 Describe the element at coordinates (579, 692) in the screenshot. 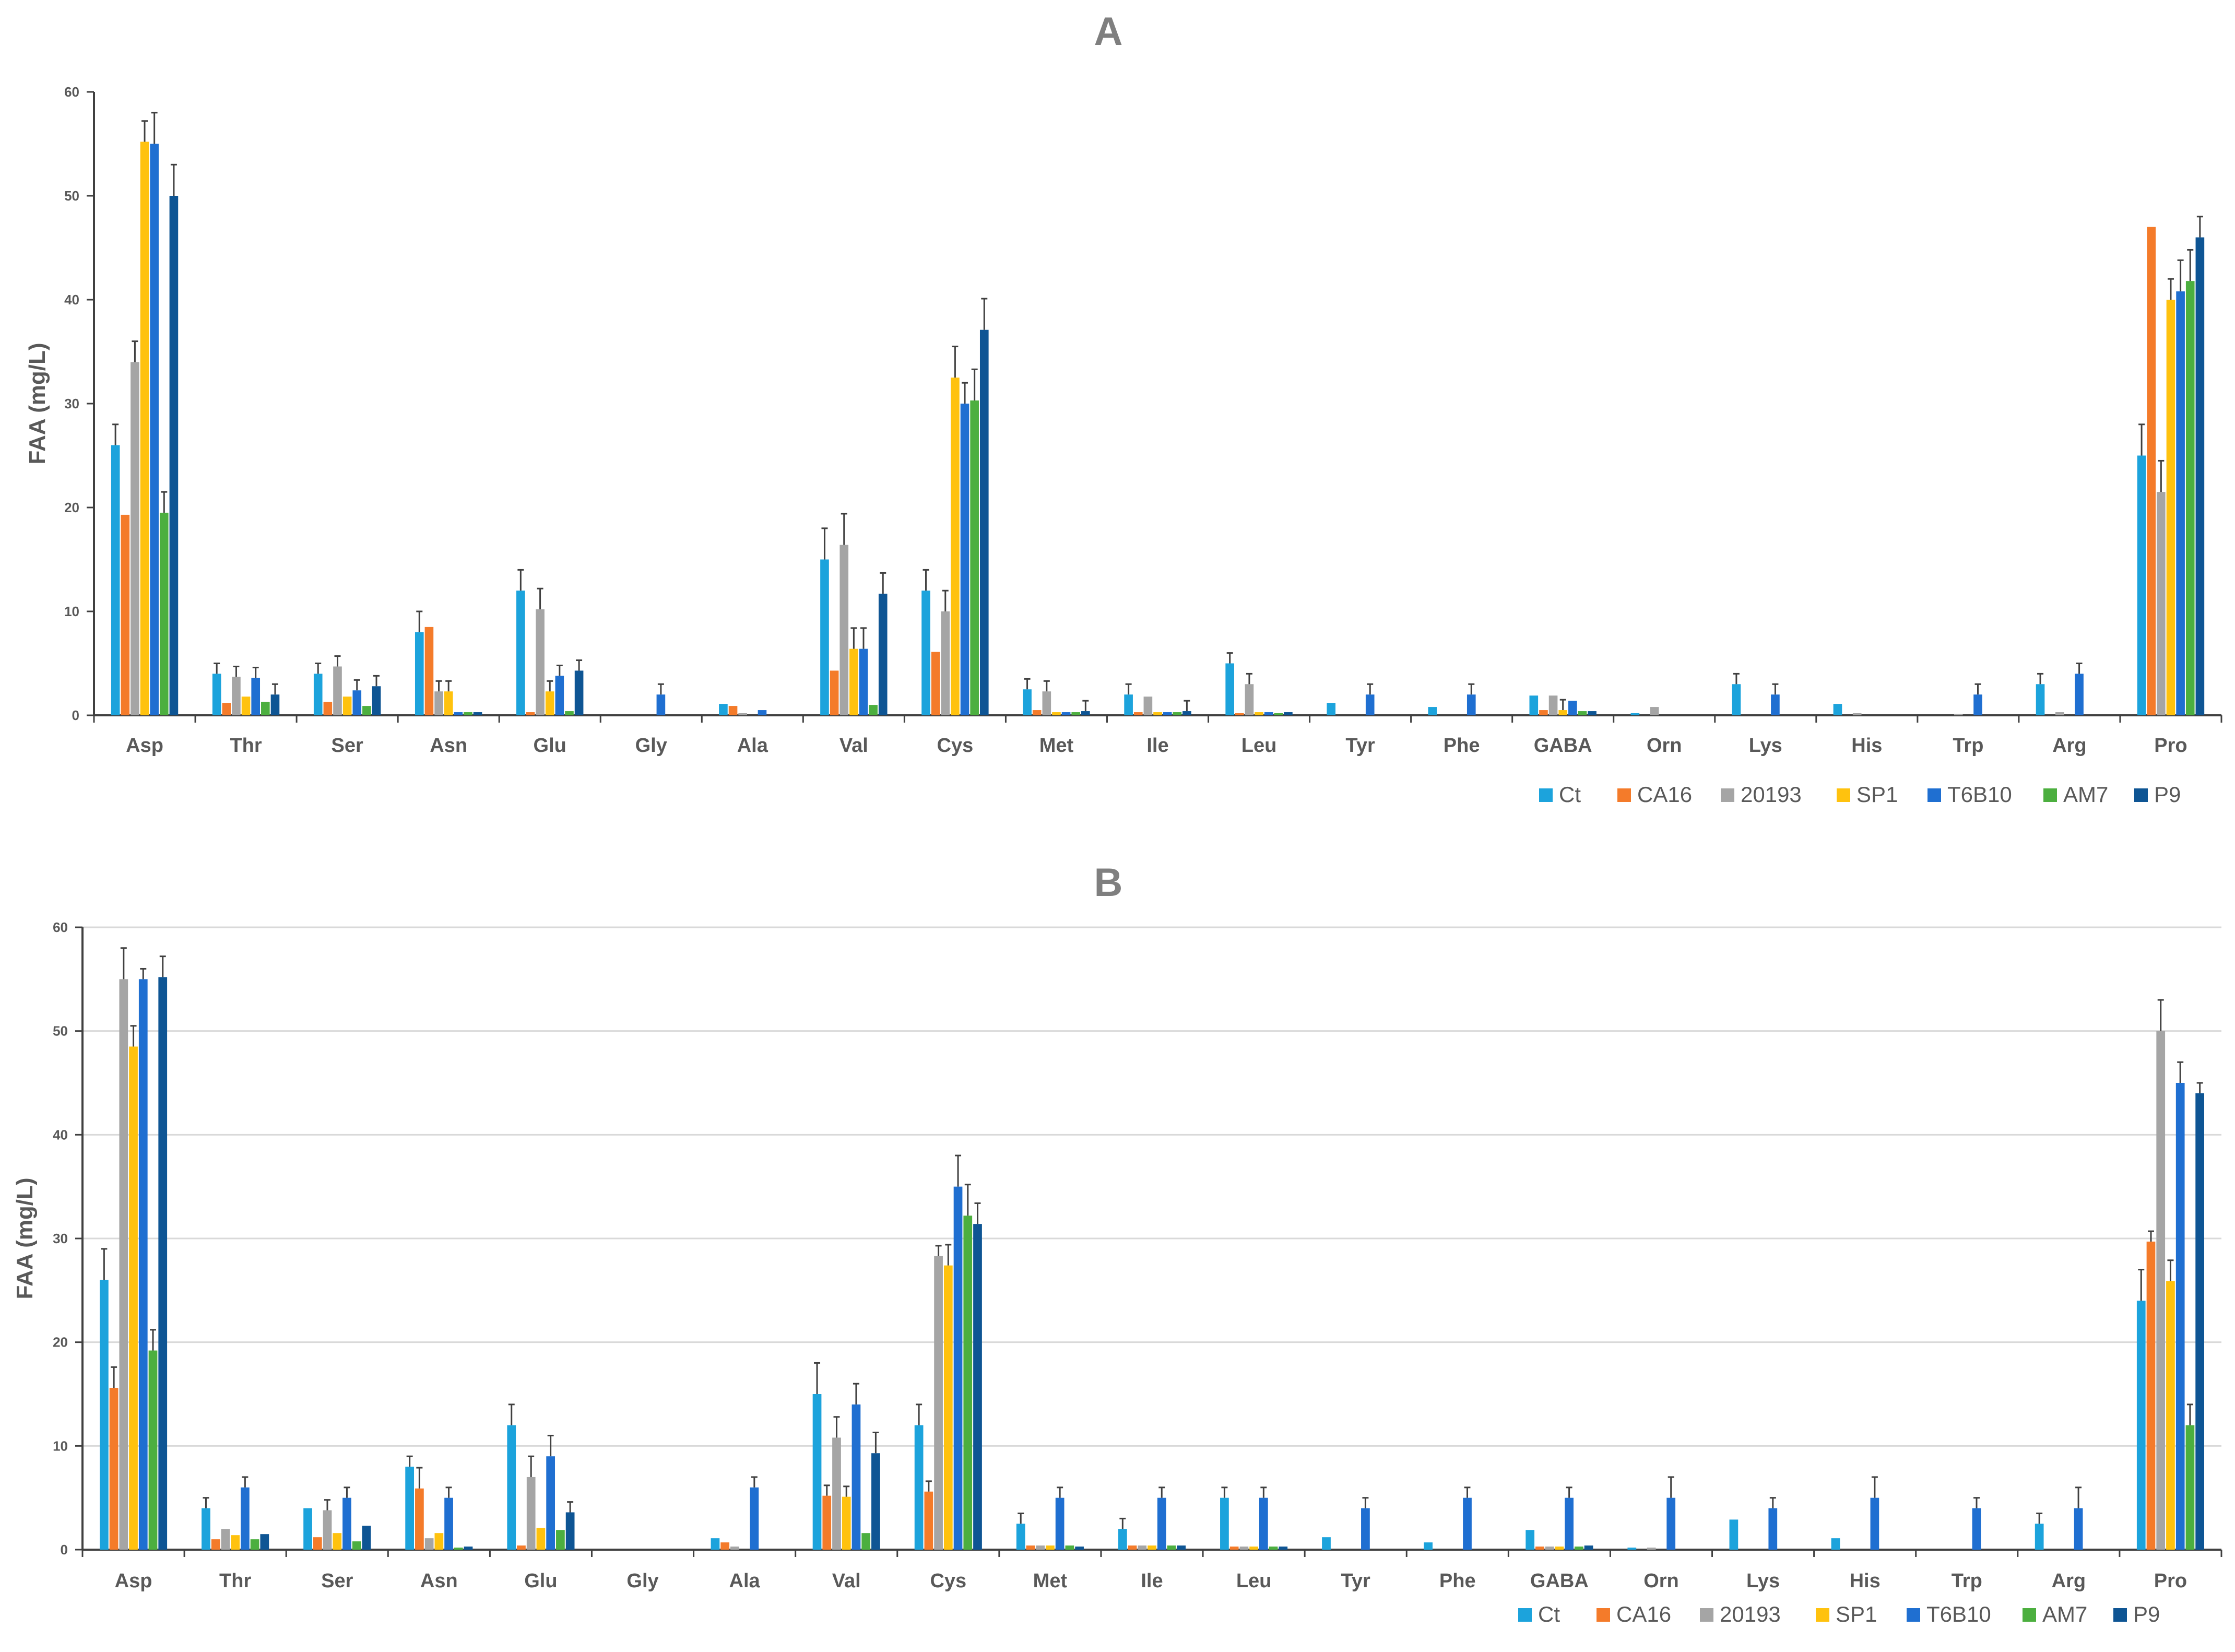

I see `bar-p9-glu` at that location.